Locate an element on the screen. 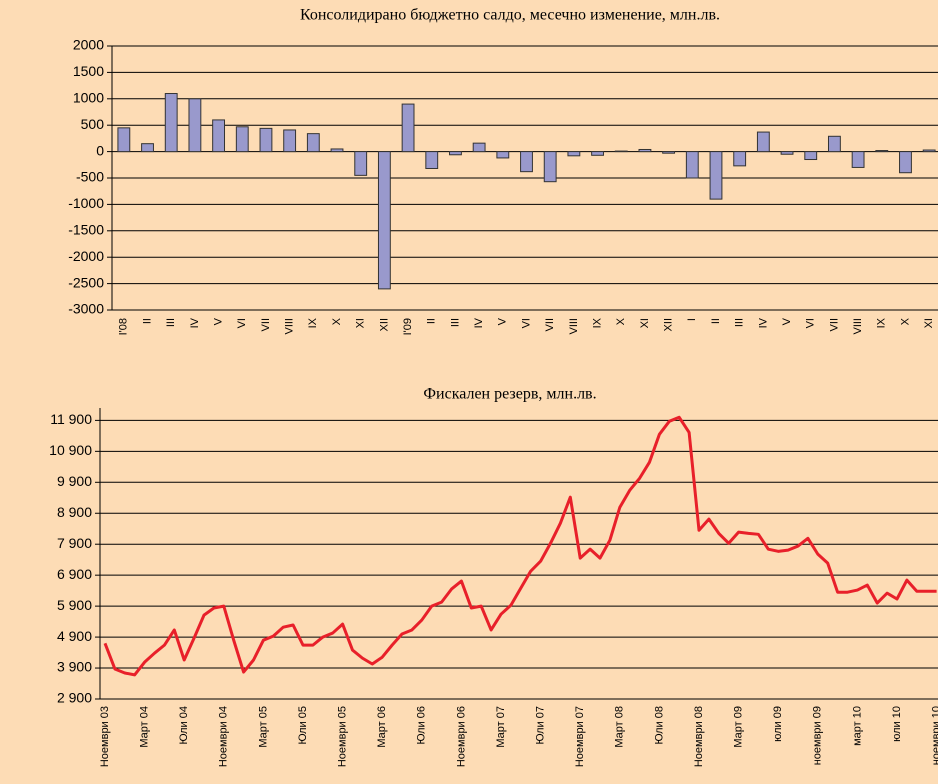 The image size is (938, 784). x-tick-label: Март 07 is located at coordinates (501, 727).